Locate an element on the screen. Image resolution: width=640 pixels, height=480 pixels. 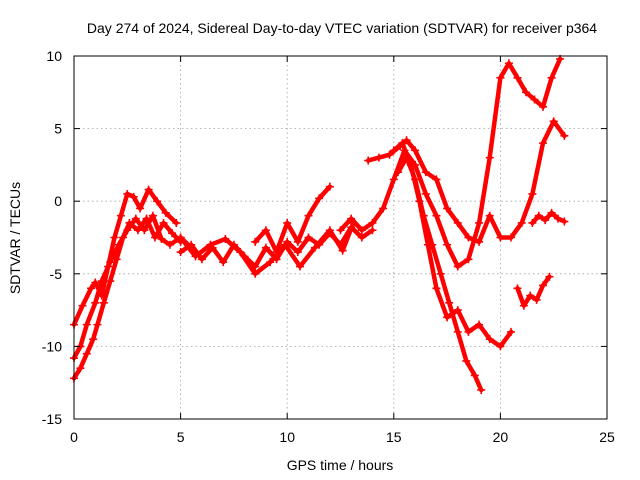
x-tick-label: 0 is located at coordinates (74, 437).